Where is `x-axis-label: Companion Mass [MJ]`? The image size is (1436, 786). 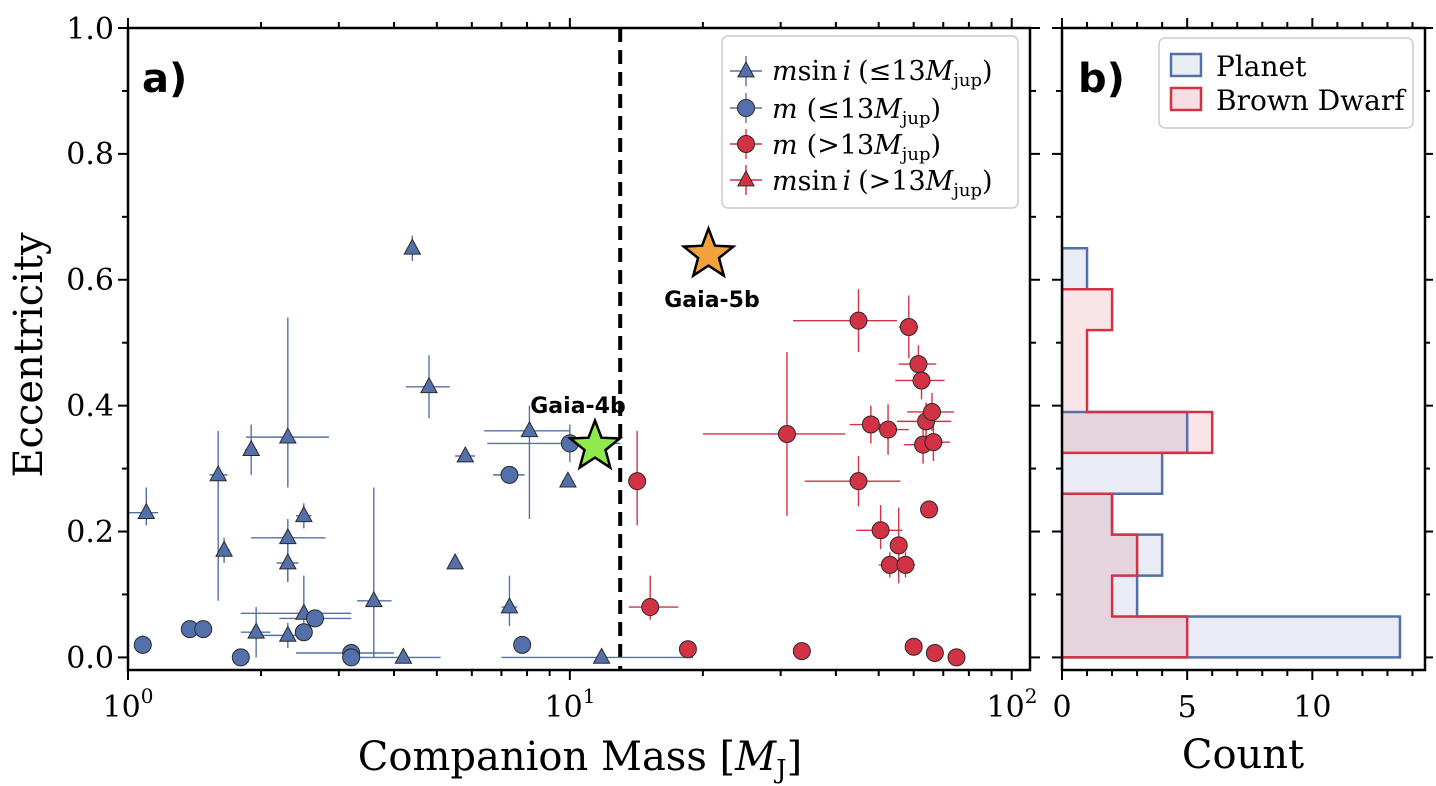 x-axis-label: Companion Mass [MJ] is located at coordinates (580, 759).